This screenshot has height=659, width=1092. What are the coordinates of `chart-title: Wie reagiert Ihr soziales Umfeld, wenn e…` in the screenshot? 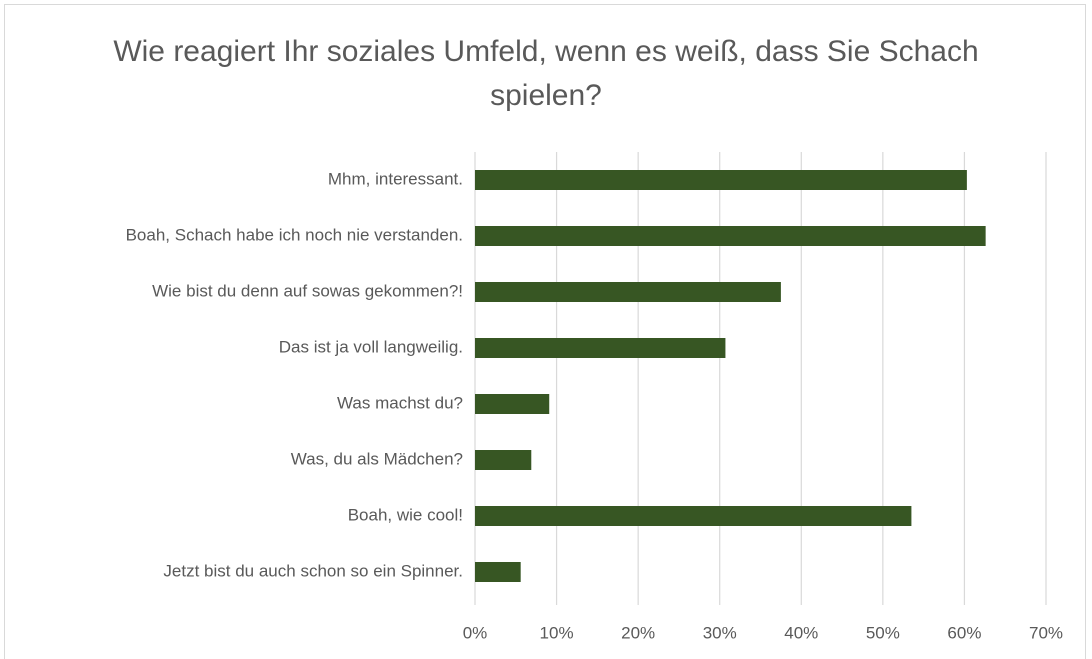 It's located at (546, 73).